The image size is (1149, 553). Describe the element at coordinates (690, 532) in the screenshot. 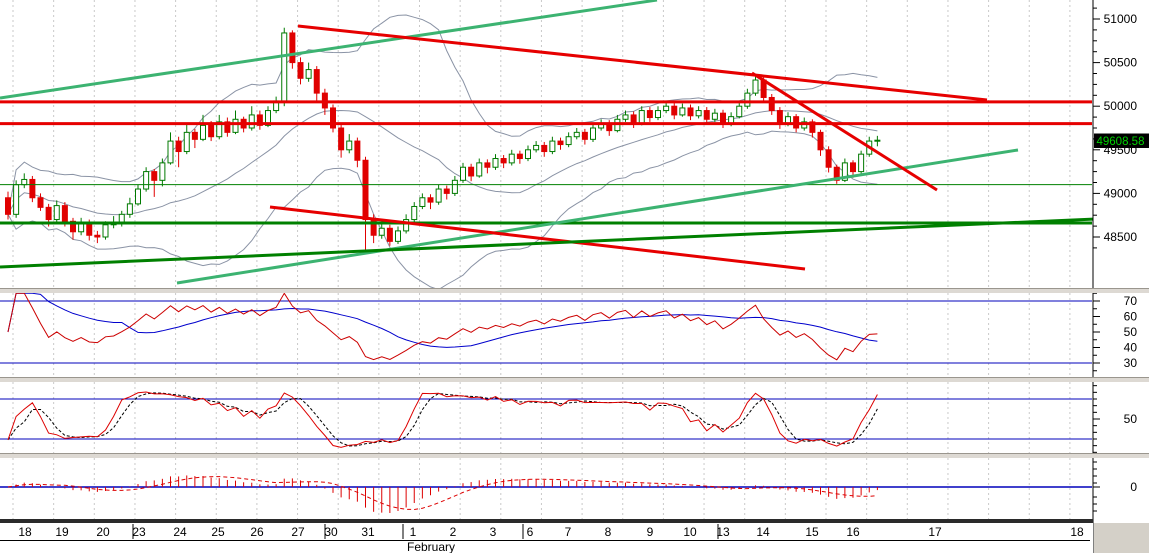

I see `date-label: 10` at that location.